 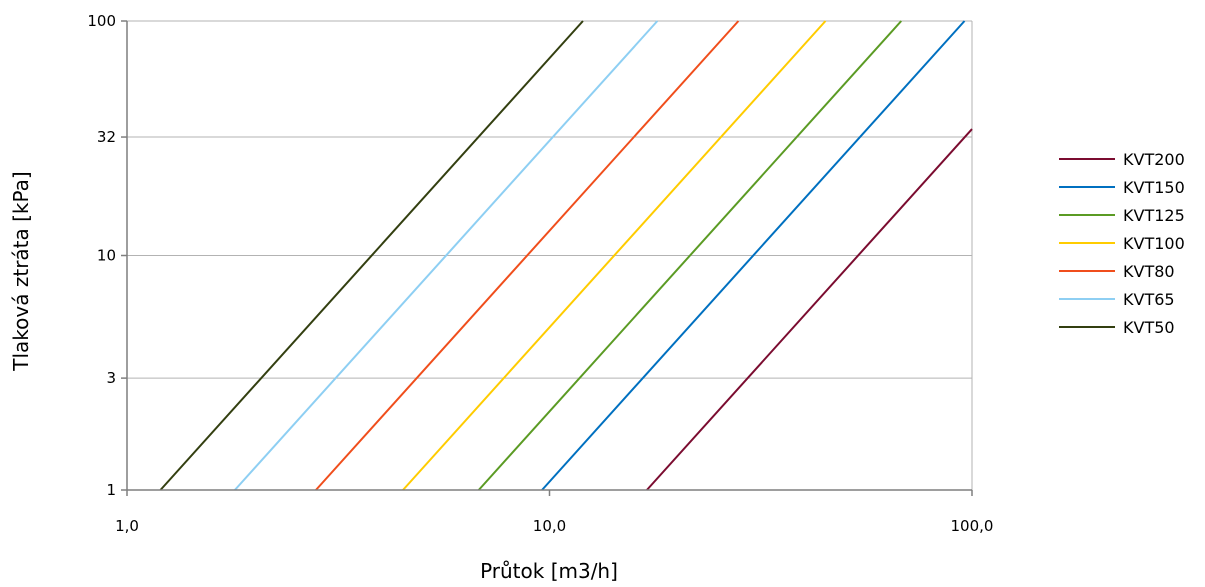 I want to click on x-axis-title: Průtok [m3/h], so click(x=549, y=571).